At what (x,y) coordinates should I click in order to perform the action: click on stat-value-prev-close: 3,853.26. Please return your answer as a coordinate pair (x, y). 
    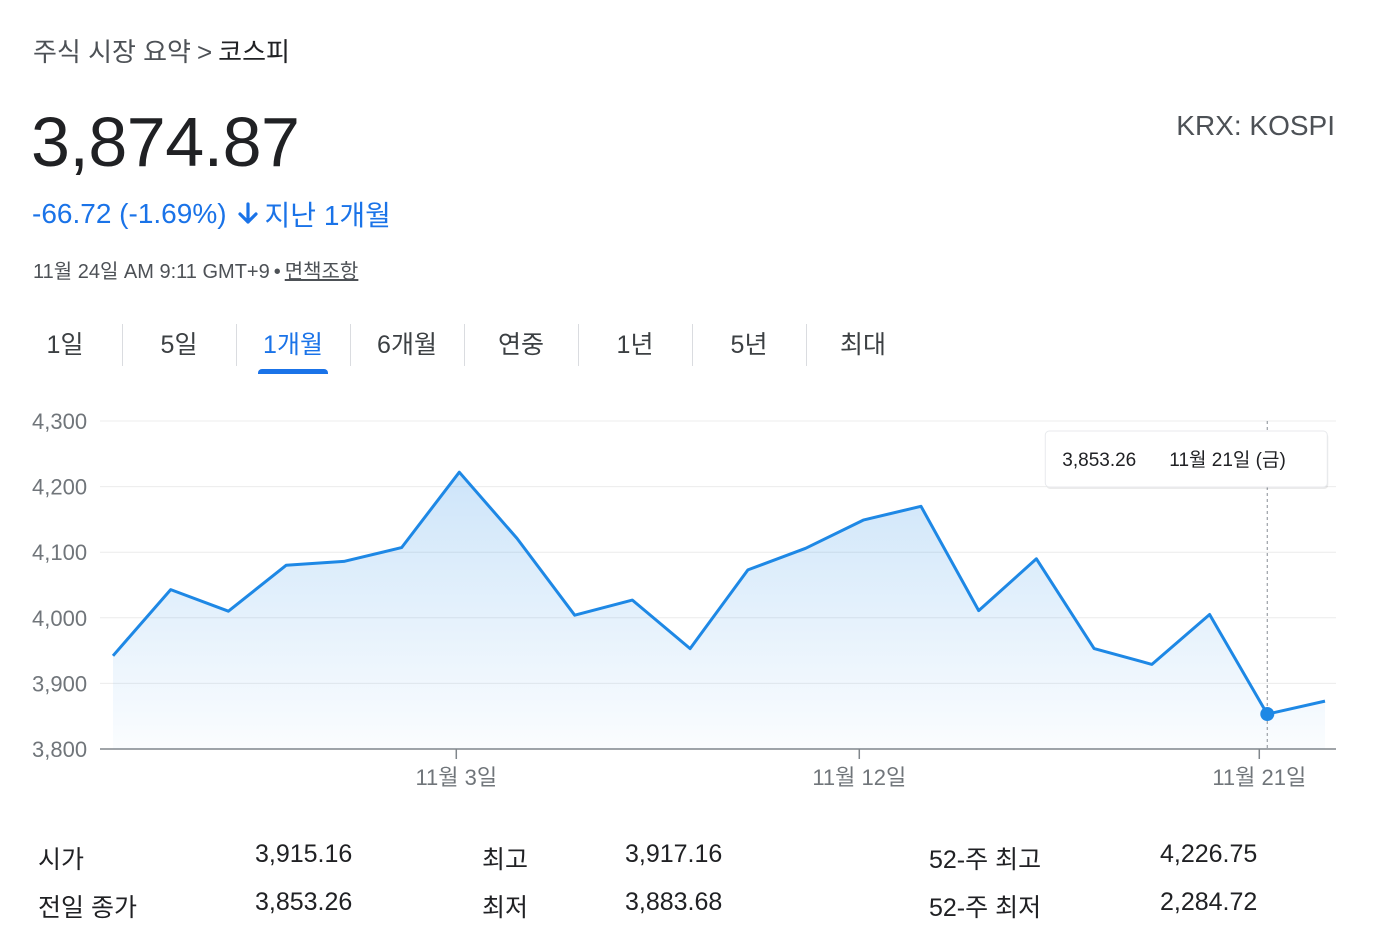
    Looking at the image, I should click on (304, 902).